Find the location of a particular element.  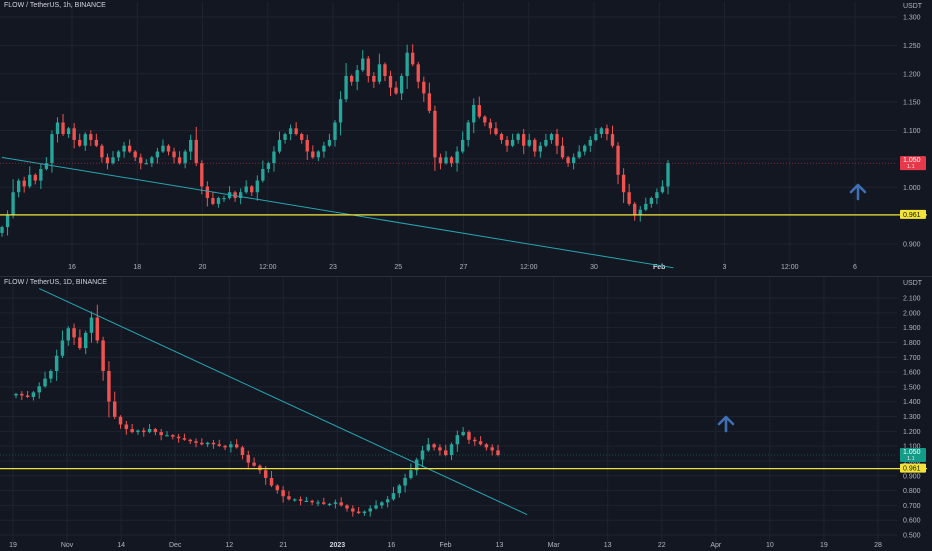

y-tick-label: 1.100 is located at coordinates (912, 447).